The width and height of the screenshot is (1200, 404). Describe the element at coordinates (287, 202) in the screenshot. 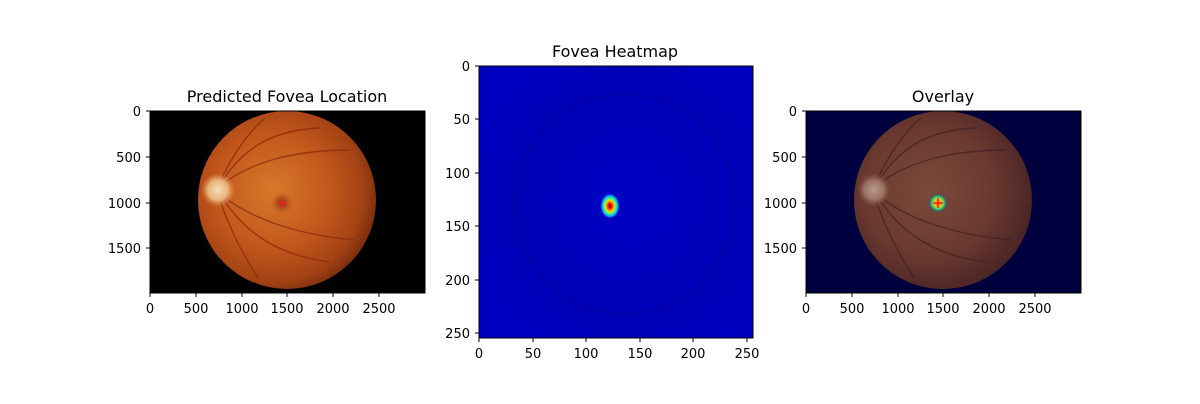

I see `fundus-image` at that location.